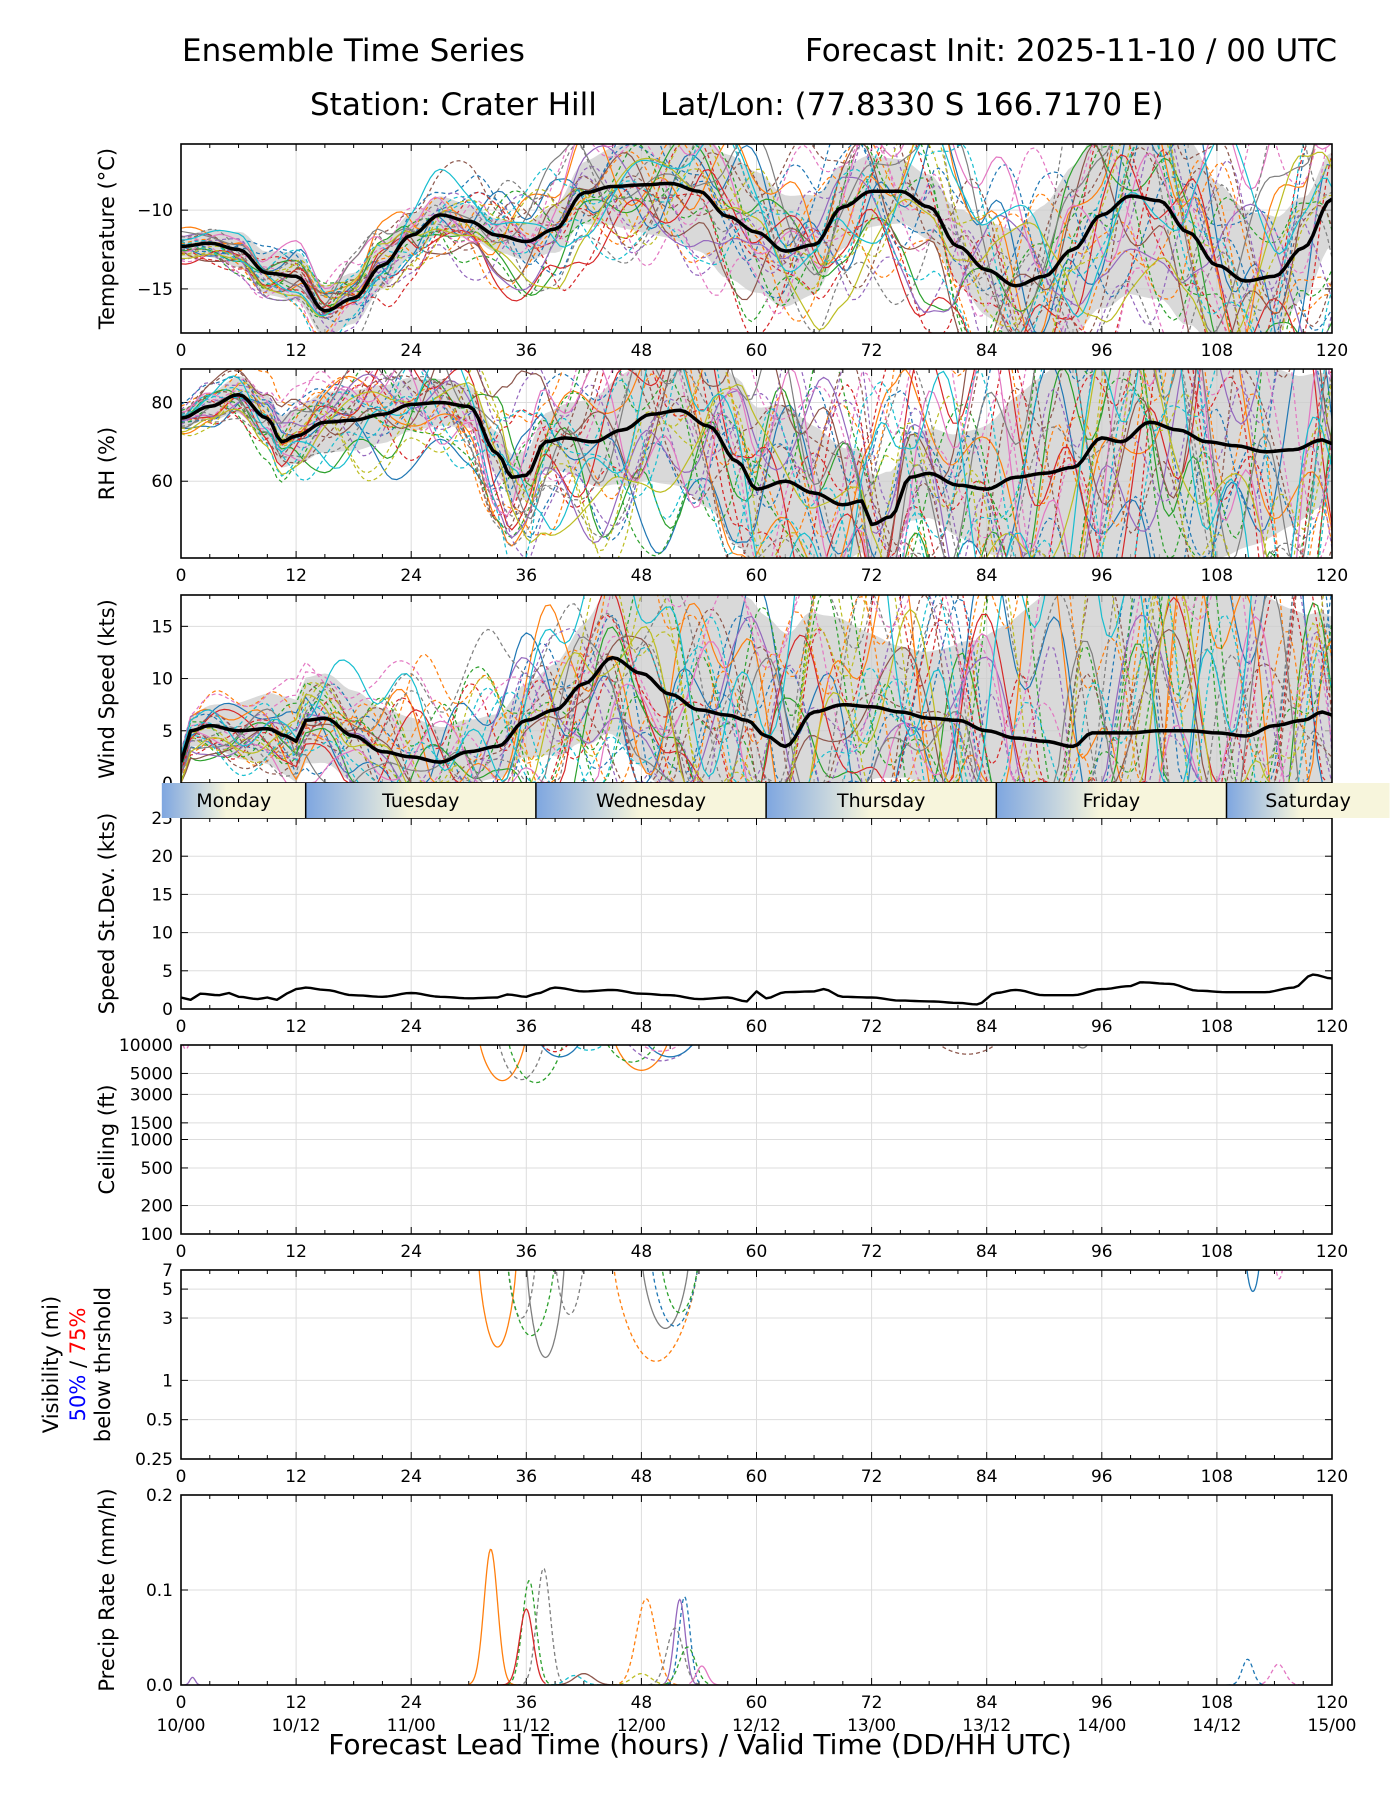 Image resolution: width=1400 pixels, height=1800 pixels. I want to click on plot-area-rh, so click(756, 463).